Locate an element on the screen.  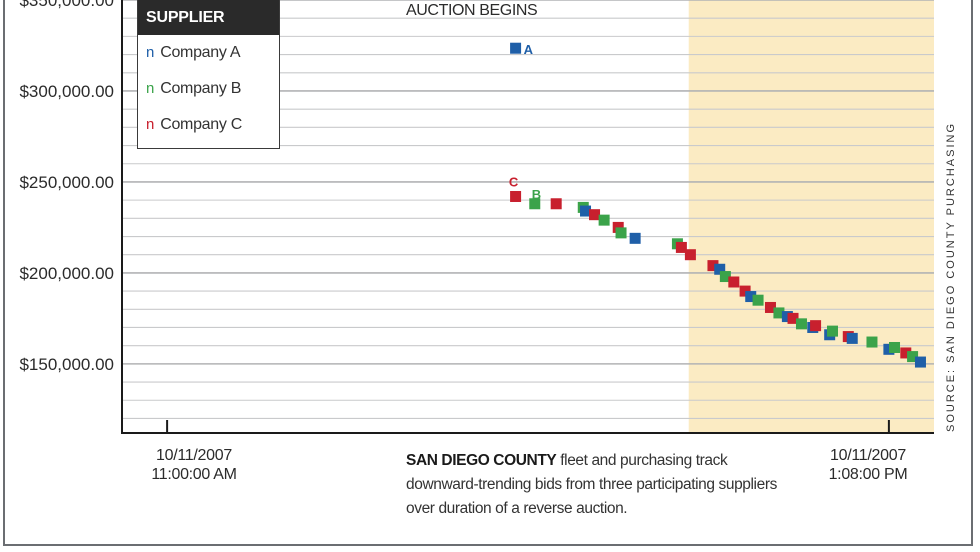
auction-begins-annotation: AUCTION BEGINS is located at coordinates (472, 10).